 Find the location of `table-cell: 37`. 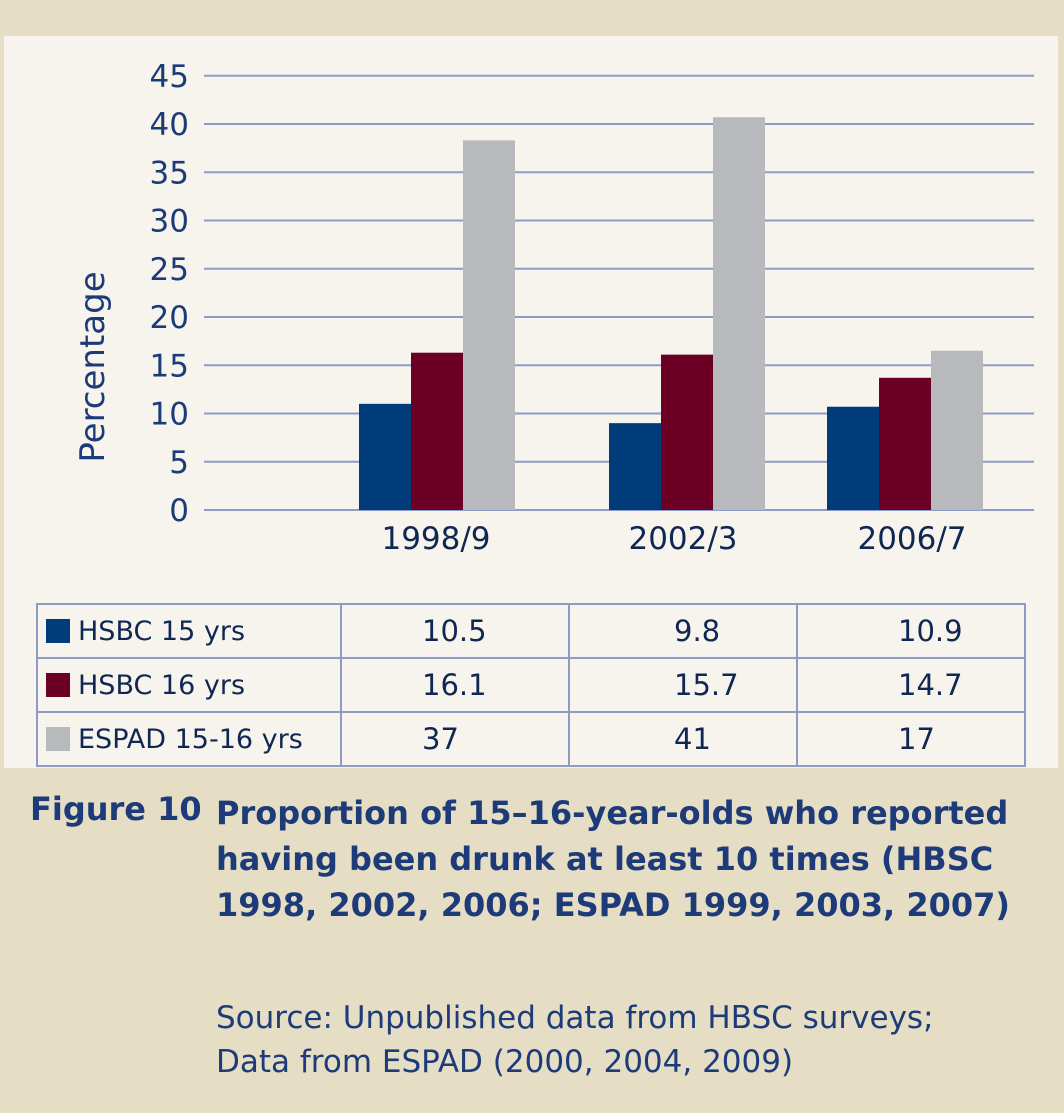

table-cell: 37 is located at coordinates (455, 739).